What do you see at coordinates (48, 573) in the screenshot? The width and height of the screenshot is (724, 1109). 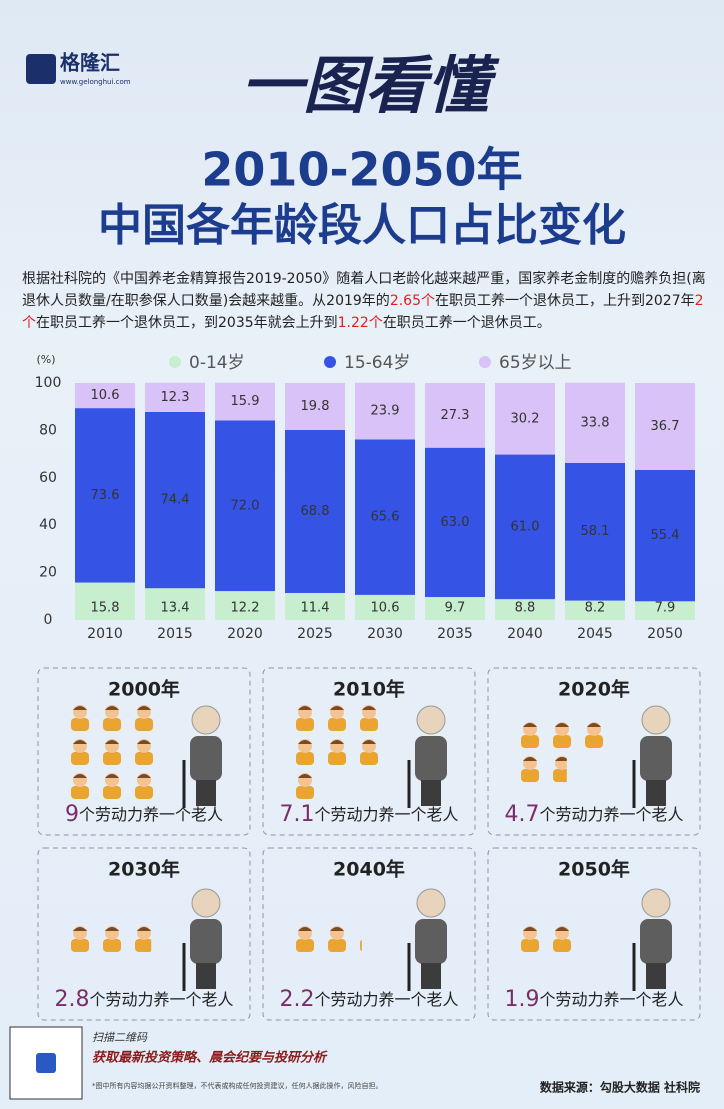 I see `y-tick-label: 20` at bounding box center [48, 573].